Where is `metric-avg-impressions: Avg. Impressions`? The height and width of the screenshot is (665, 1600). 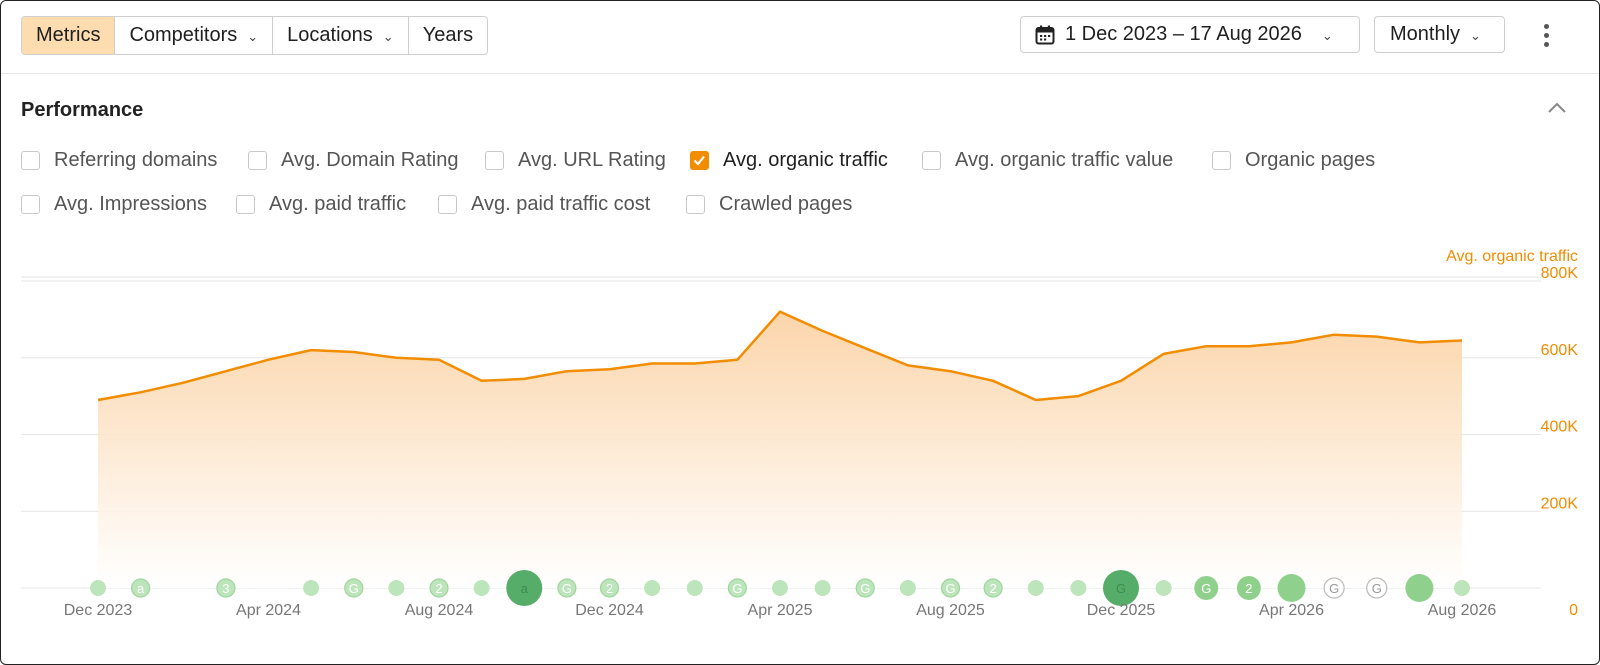
metric-avg-impressions: Avg. Impressions is located at coordinates (114, 204).